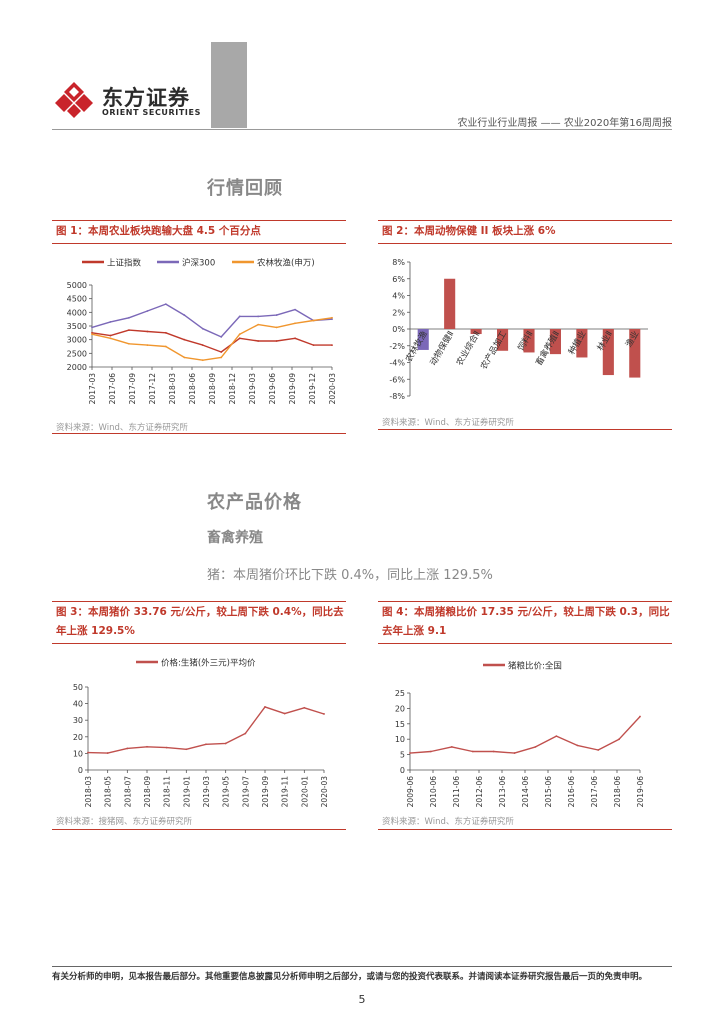  Describe the element at coordinates (229, 85) in the screenshot. I see `header-accent-bar` at that location.